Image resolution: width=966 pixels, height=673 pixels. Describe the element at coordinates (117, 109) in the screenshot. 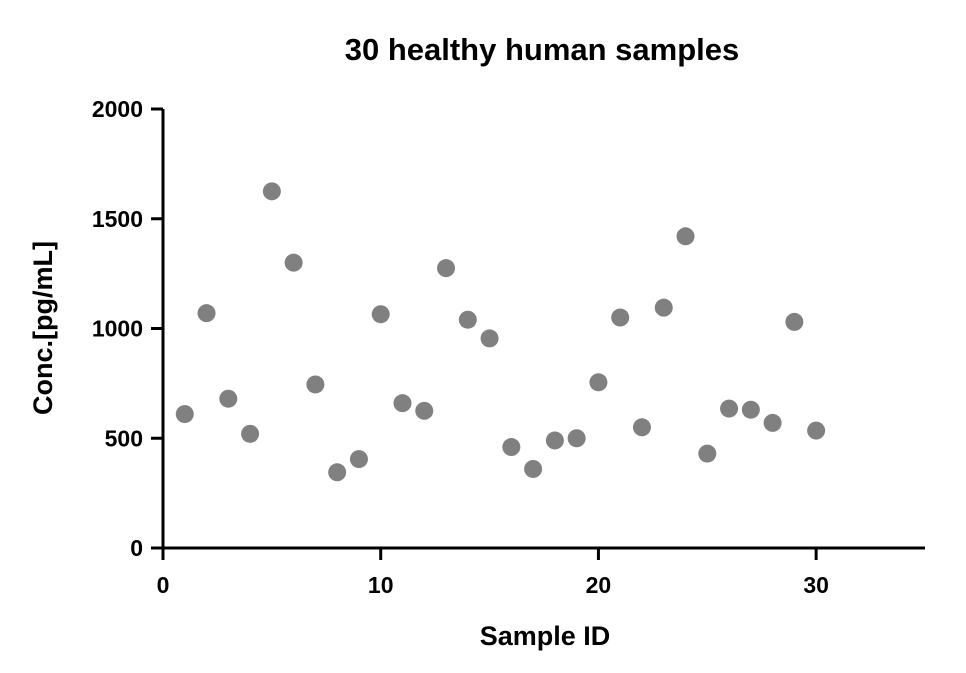

I see `y-tick-label: 2000` at that location.